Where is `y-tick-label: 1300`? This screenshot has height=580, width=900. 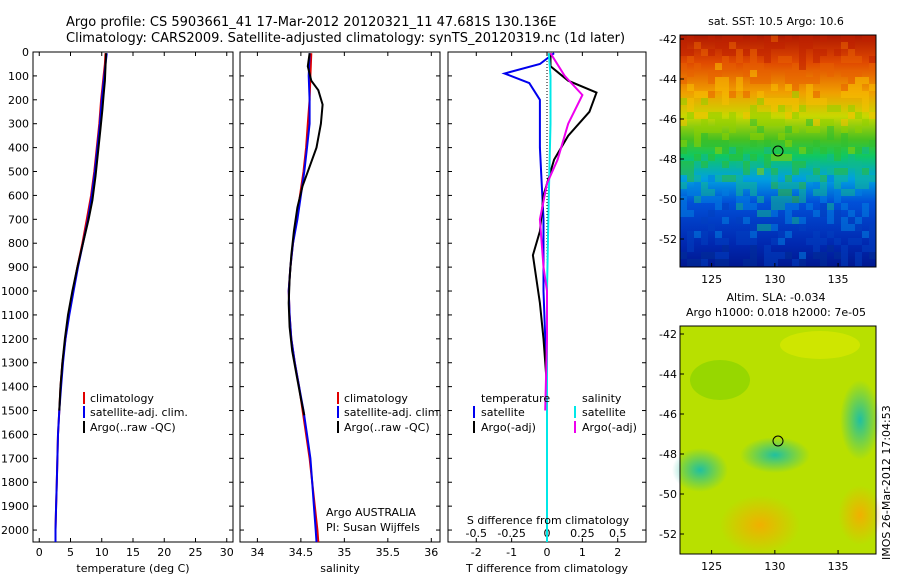 y-tick-label: 1300 is located at coordinates (15, 363).